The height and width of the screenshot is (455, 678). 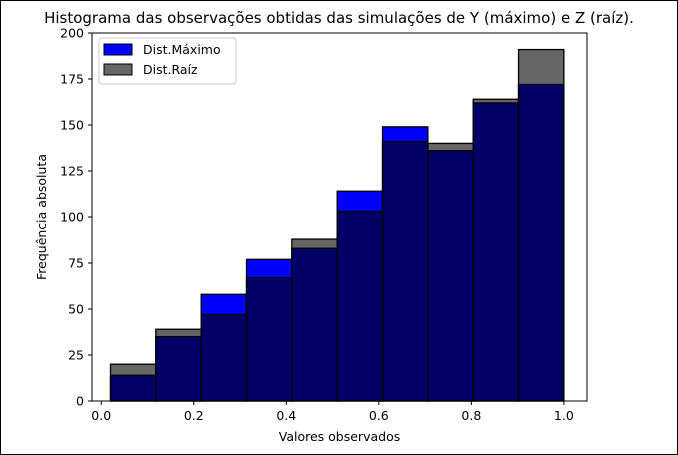 What do you see at coordinates (76, 309) in the screenshot?
I see `y-tick-label: 50` at bounding box center [76, 309].